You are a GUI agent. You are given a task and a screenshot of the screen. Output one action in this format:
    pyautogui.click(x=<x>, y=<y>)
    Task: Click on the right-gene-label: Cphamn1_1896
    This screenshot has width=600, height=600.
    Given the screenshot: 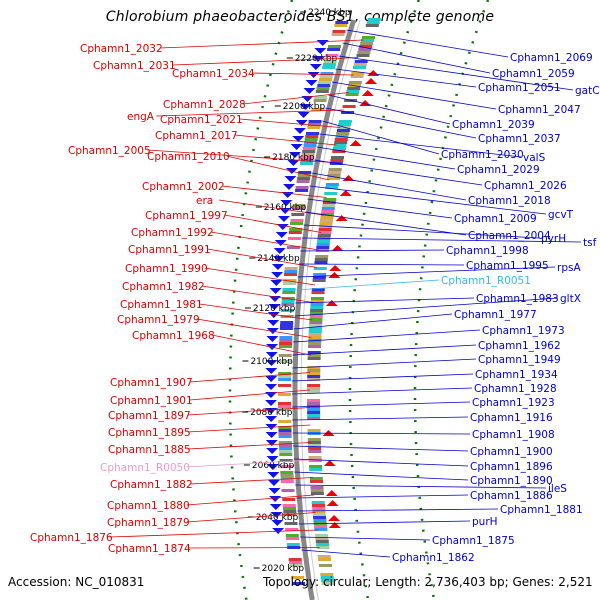 What is the action you would take?
    pyautogui.click(x=511, y=467)
    